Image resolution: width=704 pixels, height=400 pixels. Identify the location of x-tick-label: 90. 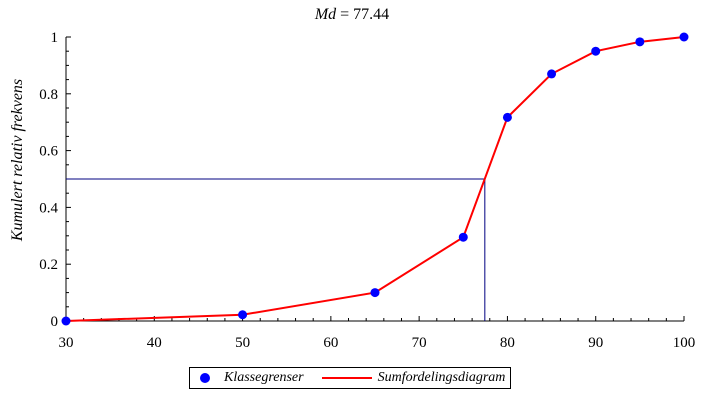
(595, 343).